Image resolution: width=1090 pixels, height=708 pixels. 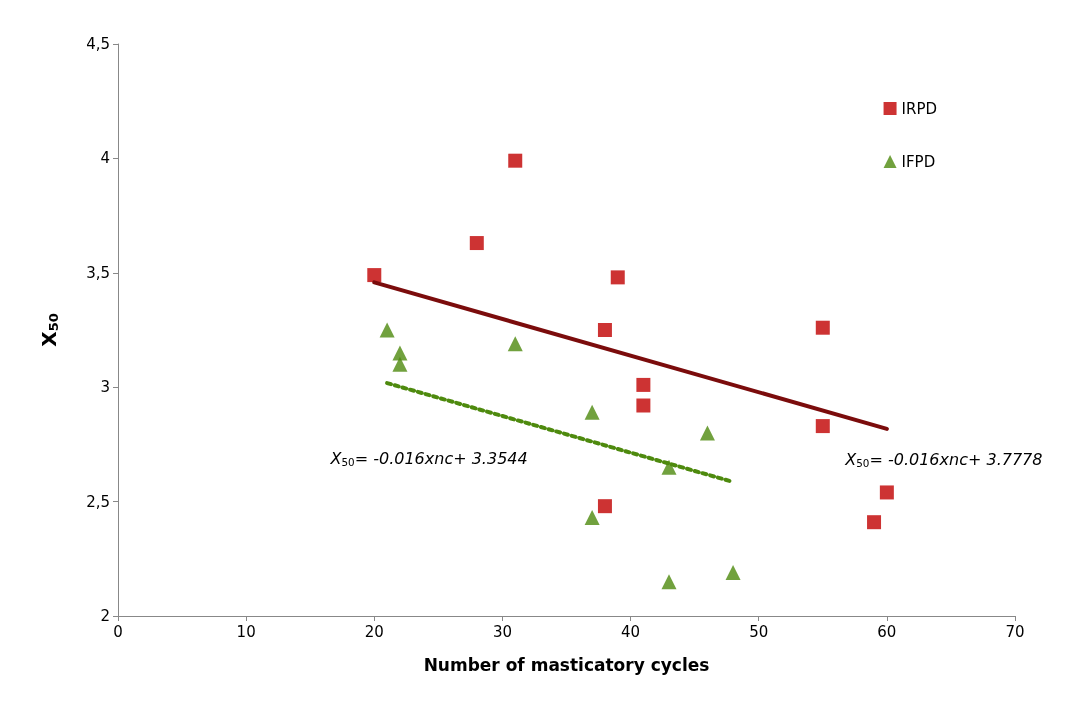 What do you see at coordinates (566, 664) in the screenshot?
I see `x-axis-title: Number of masticatory cycles` at bounding box center [566, 664].